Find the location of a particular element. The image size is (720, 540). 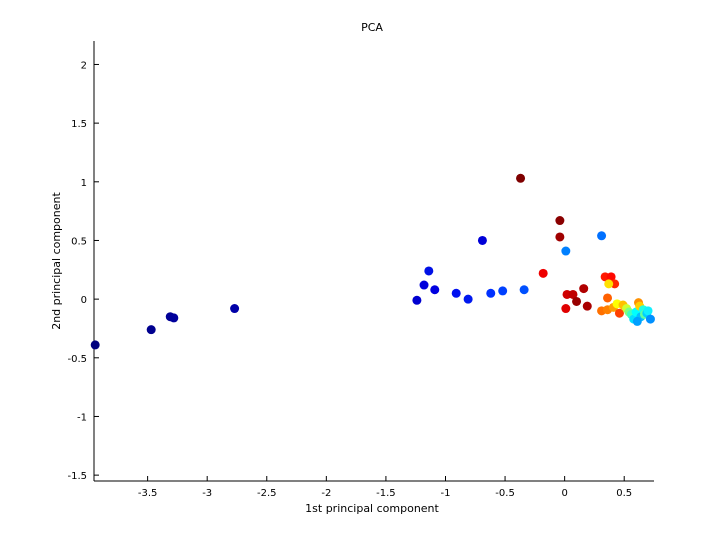

x-tick-label: 0 is located at coordinates (564, 493).